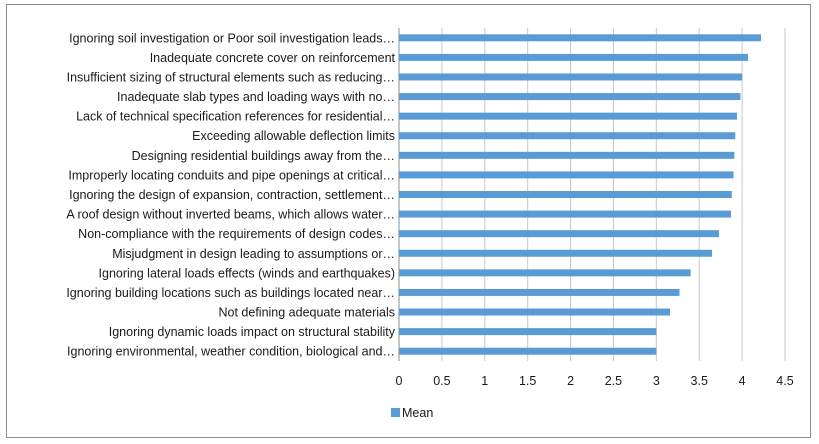 Image resolution: width=819 pixels, height=444 pixels. Describe the element at coordinates (293, 136) in the screenshot. I see `category-label: Exceeding allowable deflection limits` at that location.